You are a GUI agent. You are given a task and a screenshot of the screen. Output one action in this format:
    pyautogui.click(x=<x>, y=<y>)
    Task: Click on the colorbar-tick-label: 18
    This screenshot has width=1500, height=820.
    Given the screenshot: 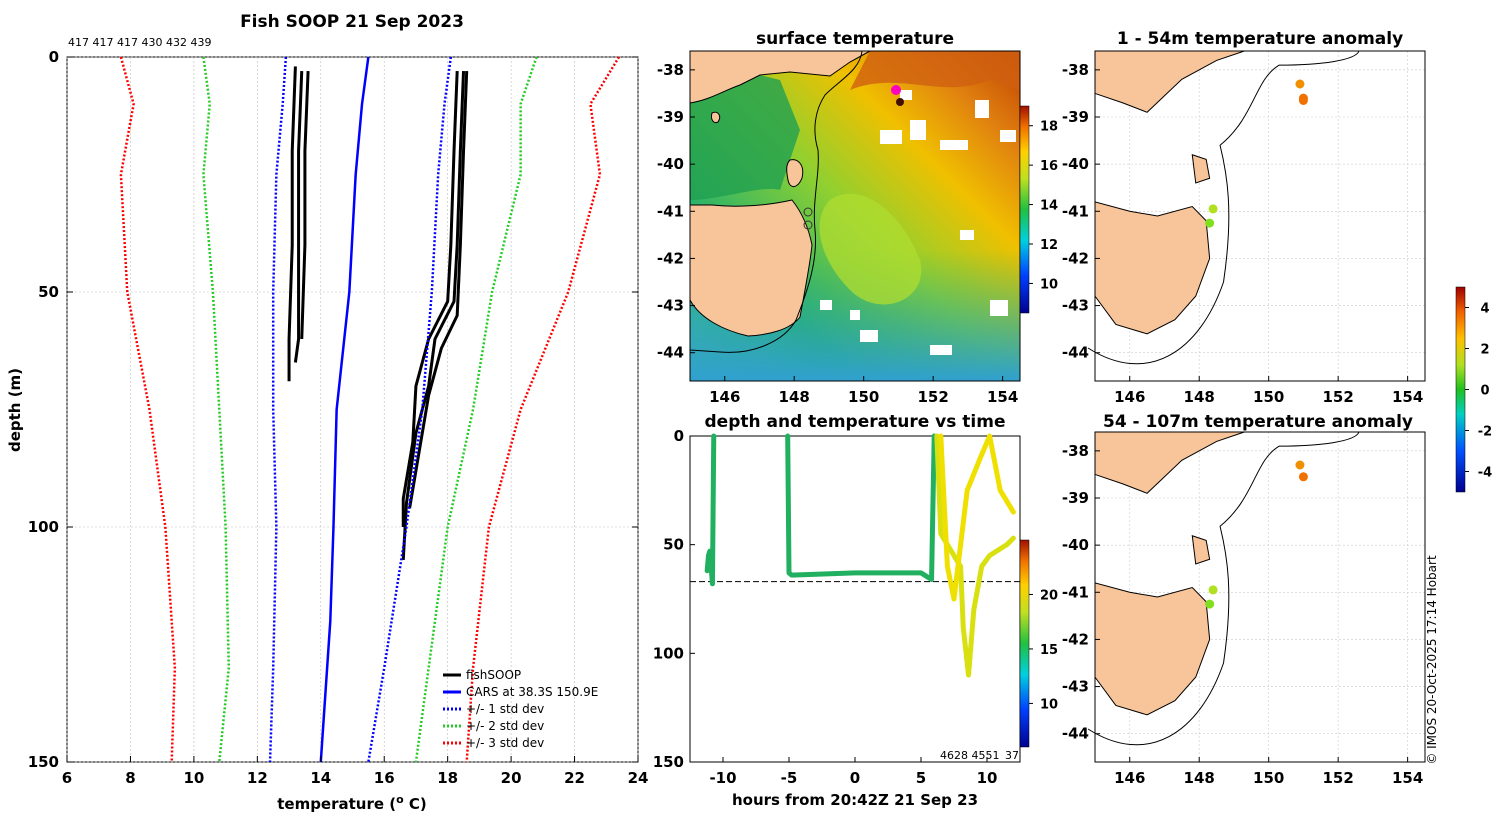 What is the action you would take?
    pyautogui.click(x=1049, y=127)
    